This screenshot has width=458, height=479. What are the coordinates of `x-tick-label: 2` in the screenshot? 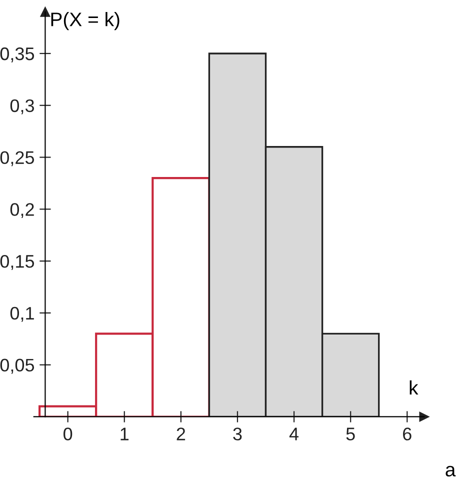 It's located at (181, 434).